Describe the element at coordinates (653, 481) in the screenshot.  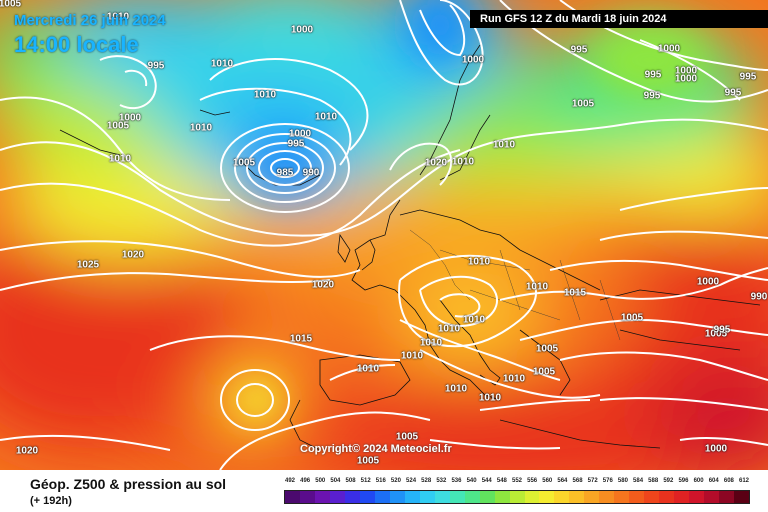
I see `legend-tick-label: 588` at that location.